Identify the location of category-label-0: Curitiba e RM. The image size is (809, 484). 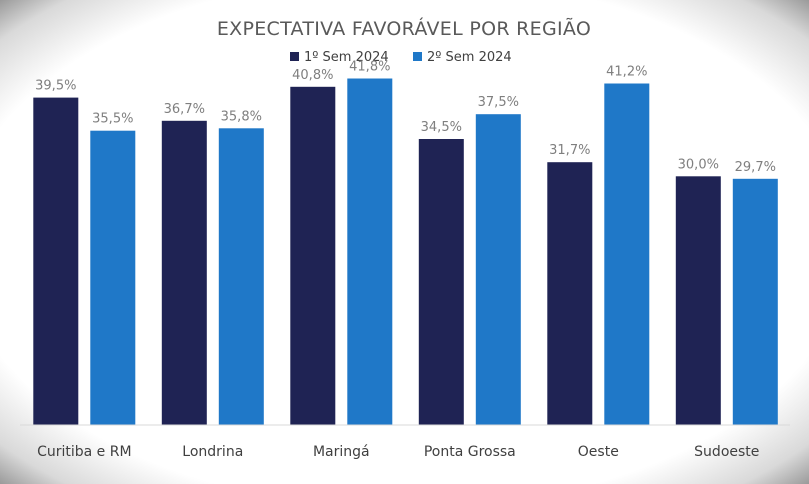
(84, 452).